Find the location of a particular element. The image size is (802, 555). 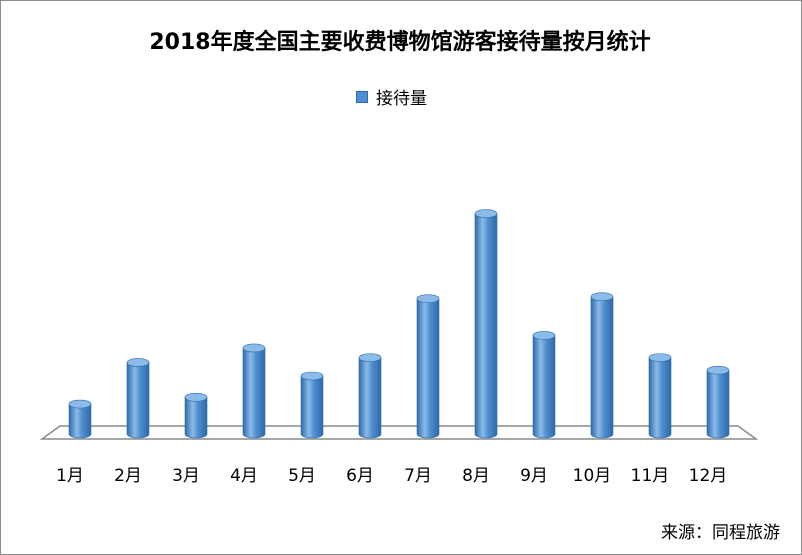

x-tick-label: 7月 is located at coordinates (418, 476).